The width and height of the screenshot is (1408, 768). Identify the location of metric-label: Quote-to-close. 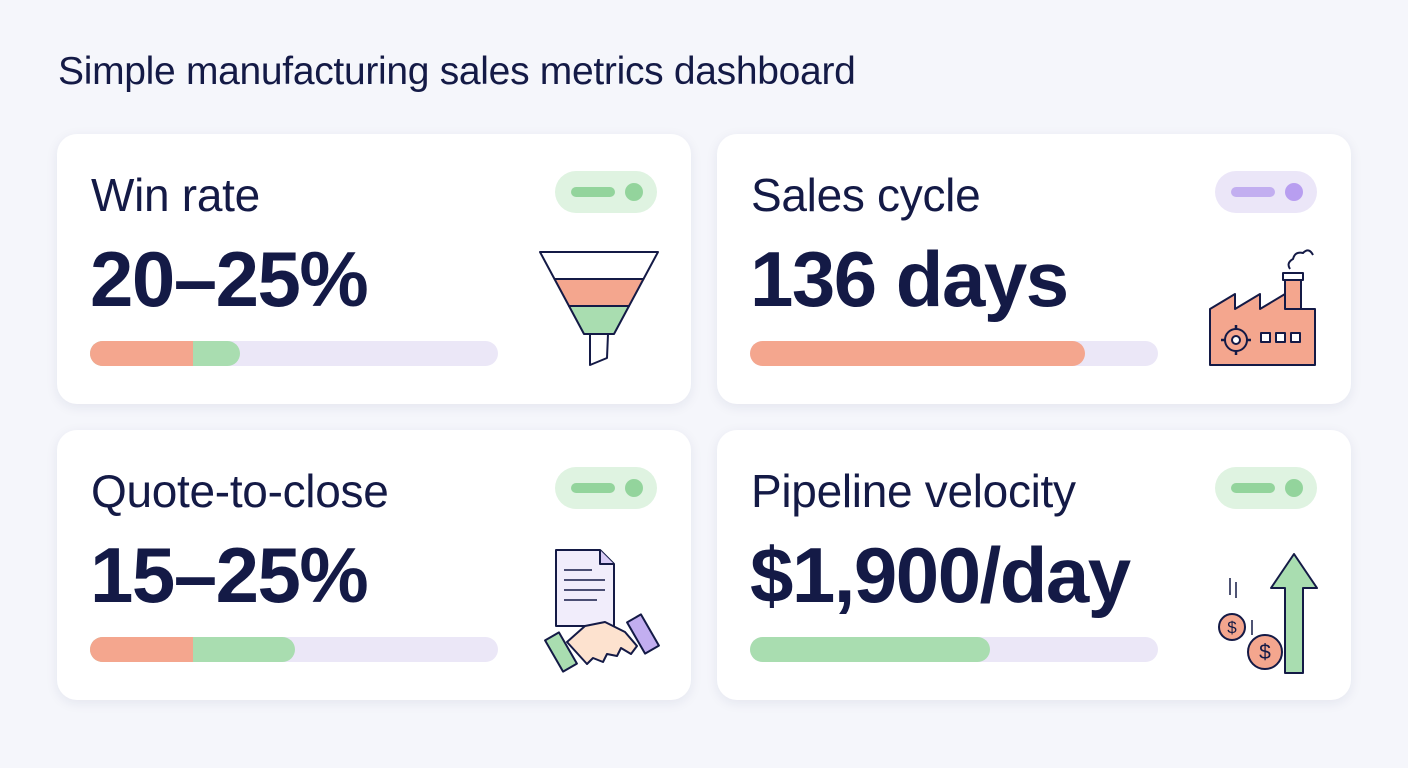
(240, 491).